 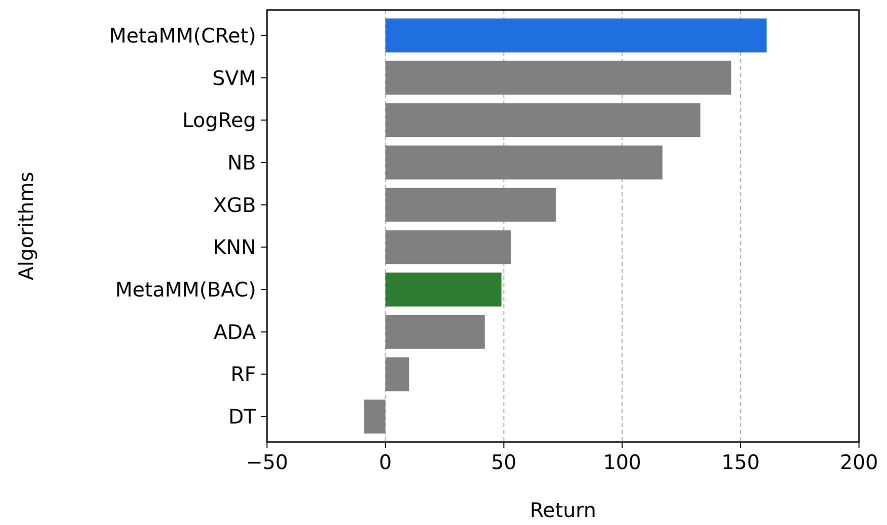 I want to click on y-axis-title: Algorithms, so click(x=26, y=226).